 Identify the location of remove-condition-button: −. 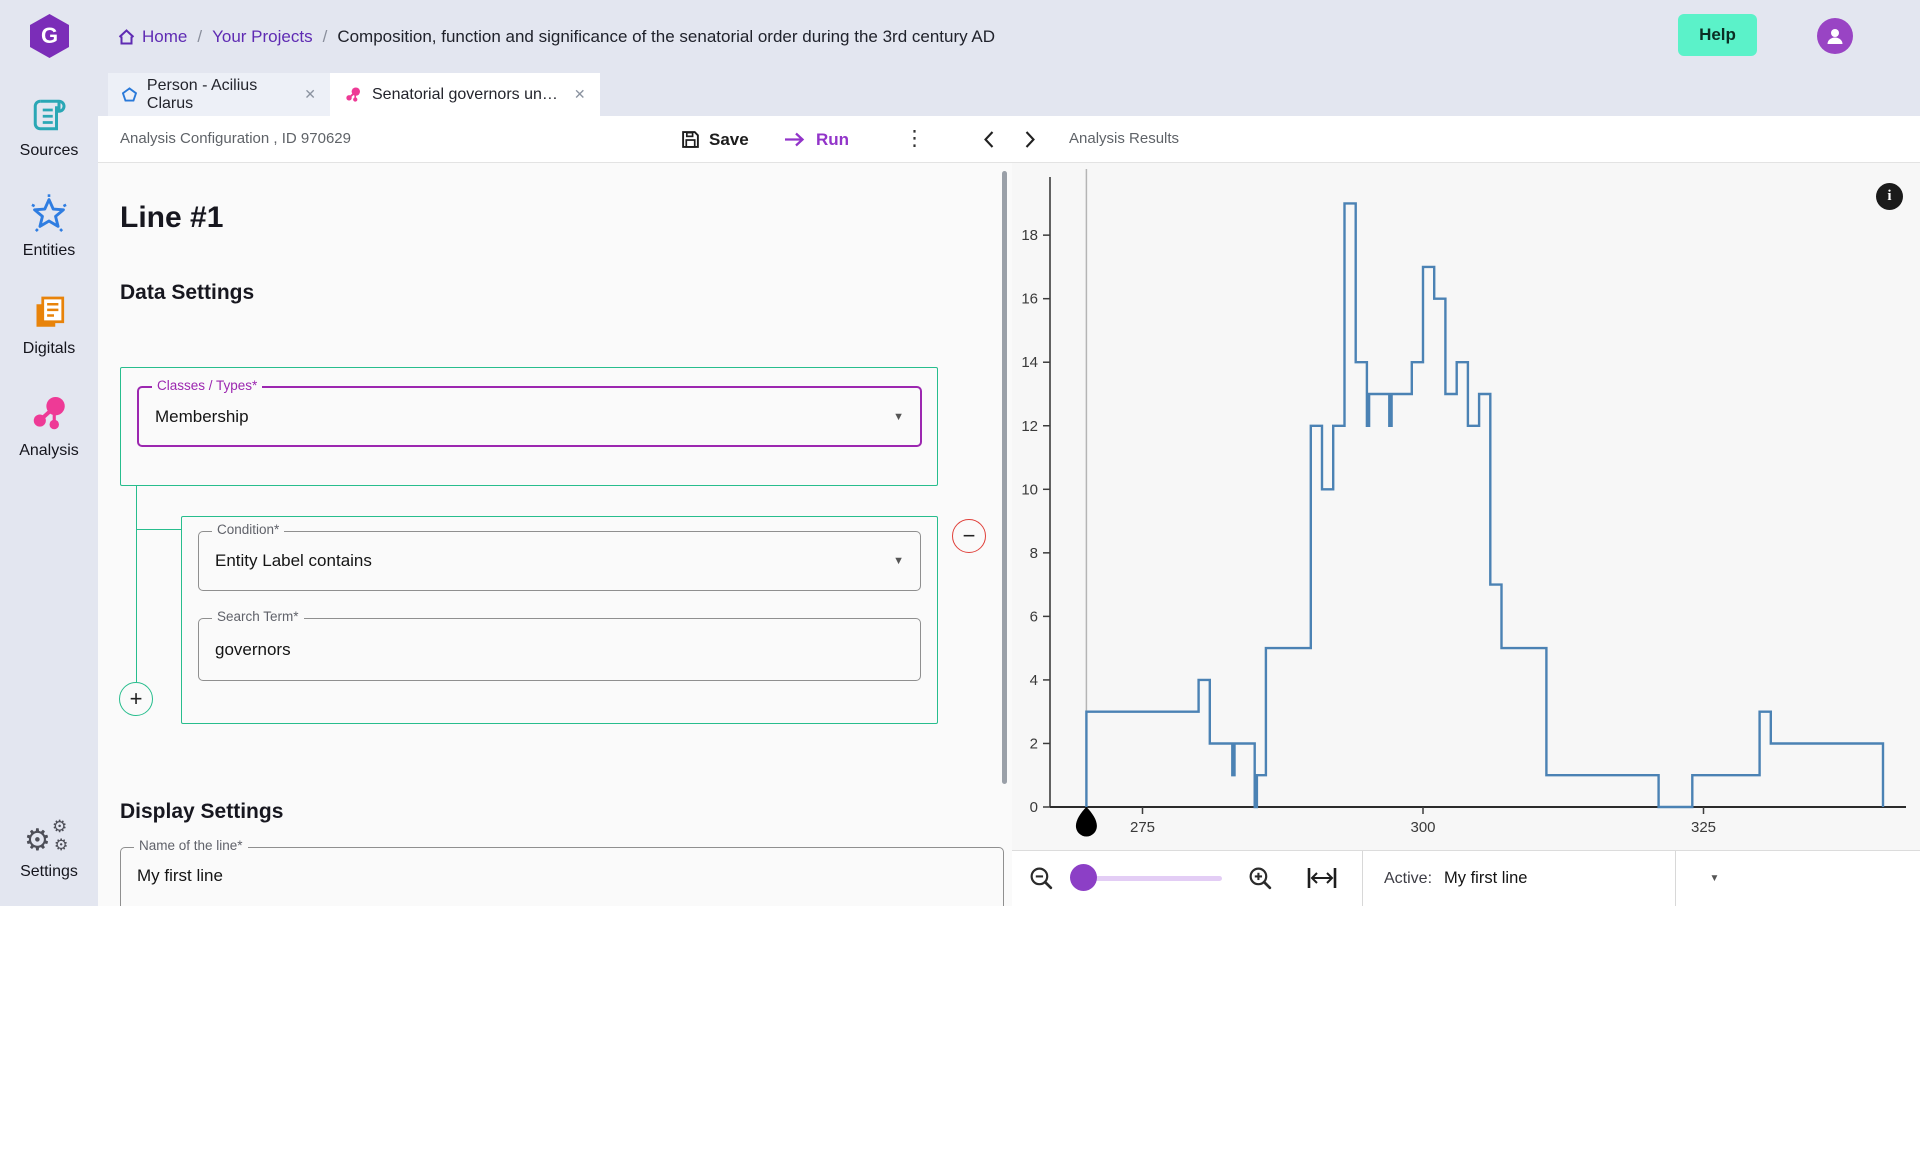
(969, 536).